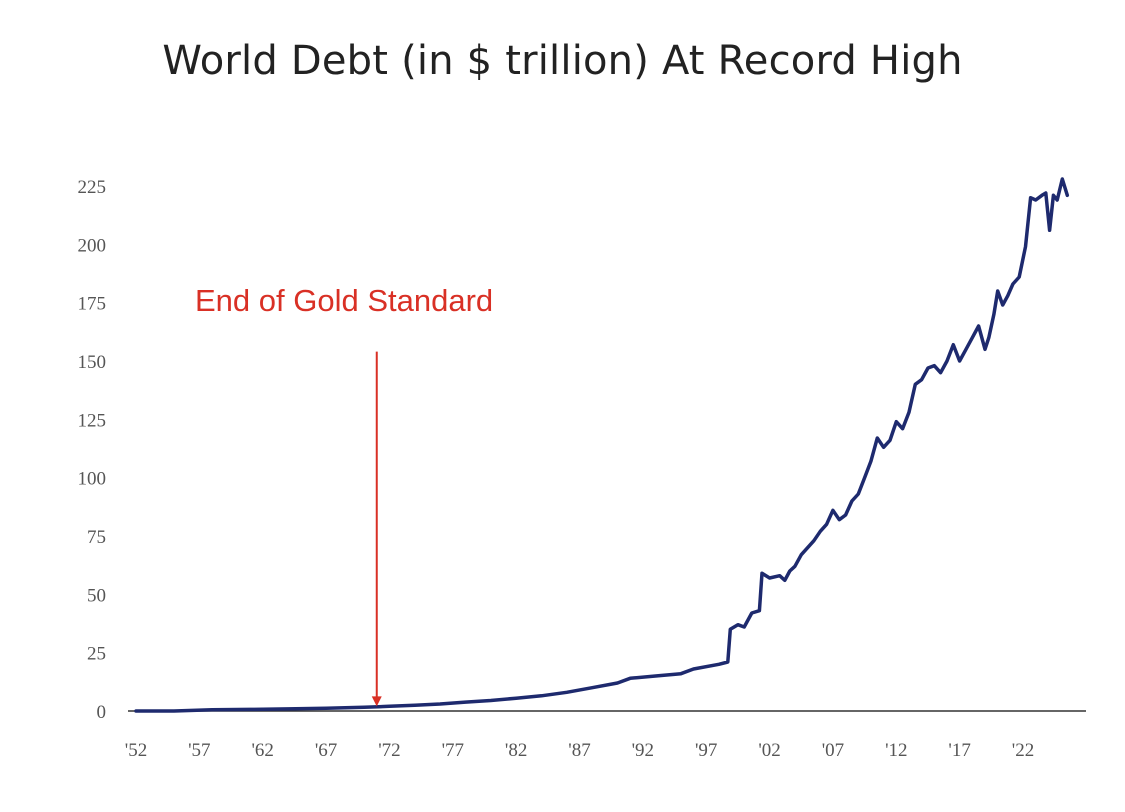 The width and height of the screenshot is (1125, 812). Describe the element at coordinates (1023, 750) in the screenshot. I see `x-tick-label: '22` at that location.